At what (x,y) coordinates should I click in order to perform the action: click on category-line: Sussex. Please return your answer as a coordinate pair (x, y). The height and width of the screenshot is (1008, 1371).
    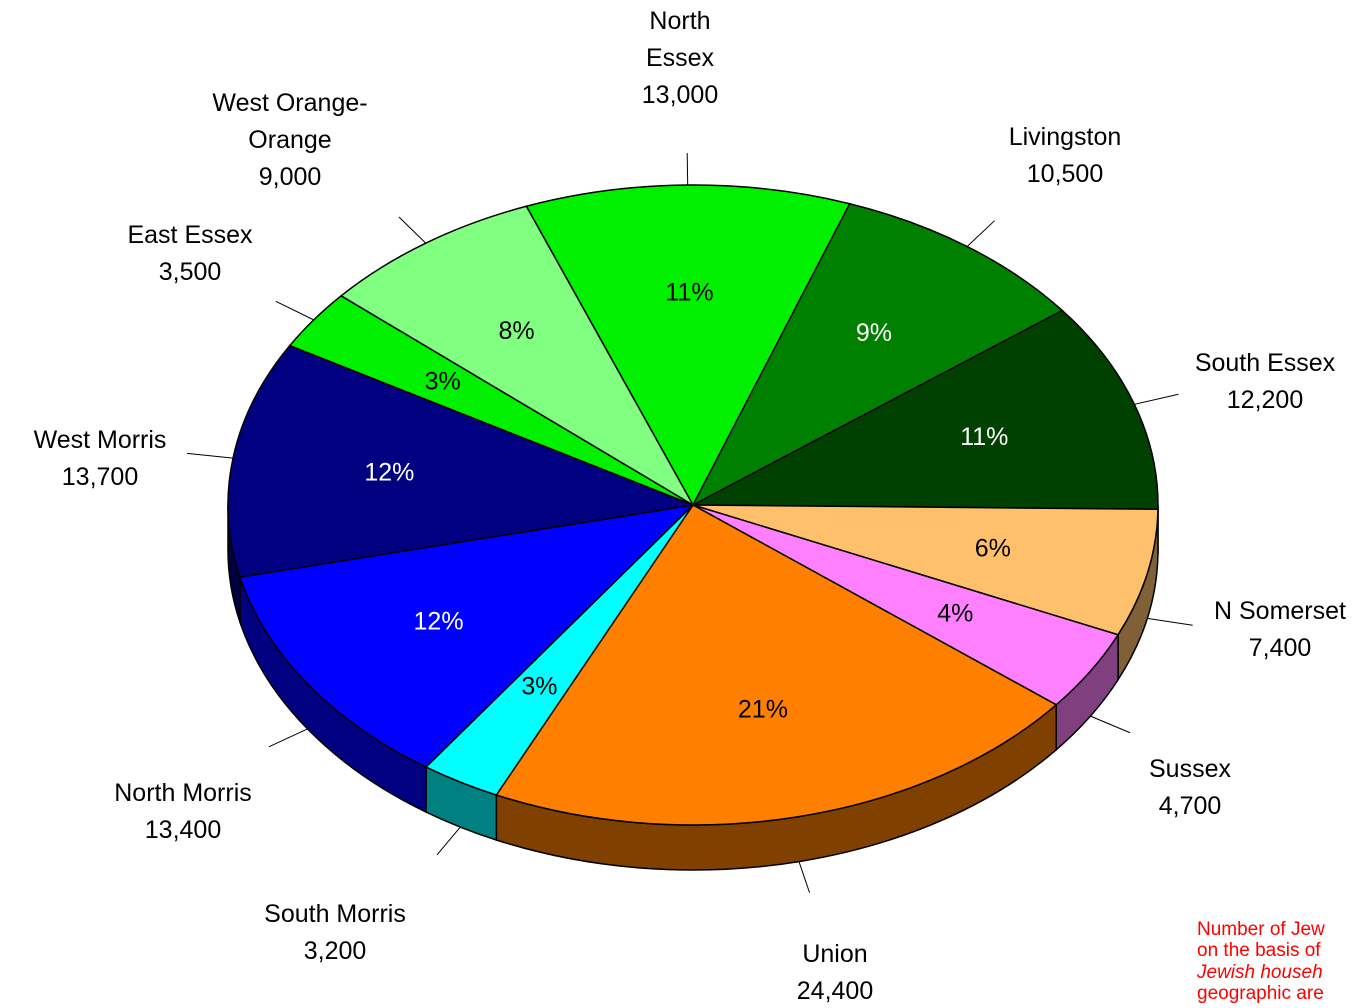
    Looking at the image, I should click on (1190, 769).